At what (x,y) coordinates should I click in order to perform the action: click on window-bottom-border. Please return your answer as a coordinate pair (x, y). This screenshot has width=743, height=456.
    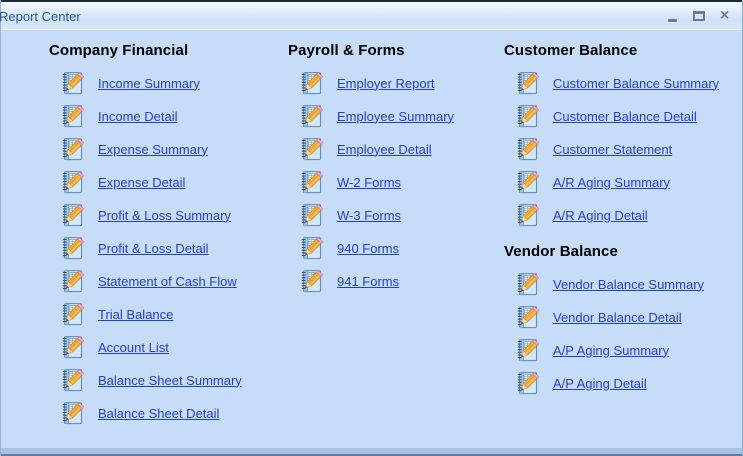
    Looking at the image, I should click on (371, 452).